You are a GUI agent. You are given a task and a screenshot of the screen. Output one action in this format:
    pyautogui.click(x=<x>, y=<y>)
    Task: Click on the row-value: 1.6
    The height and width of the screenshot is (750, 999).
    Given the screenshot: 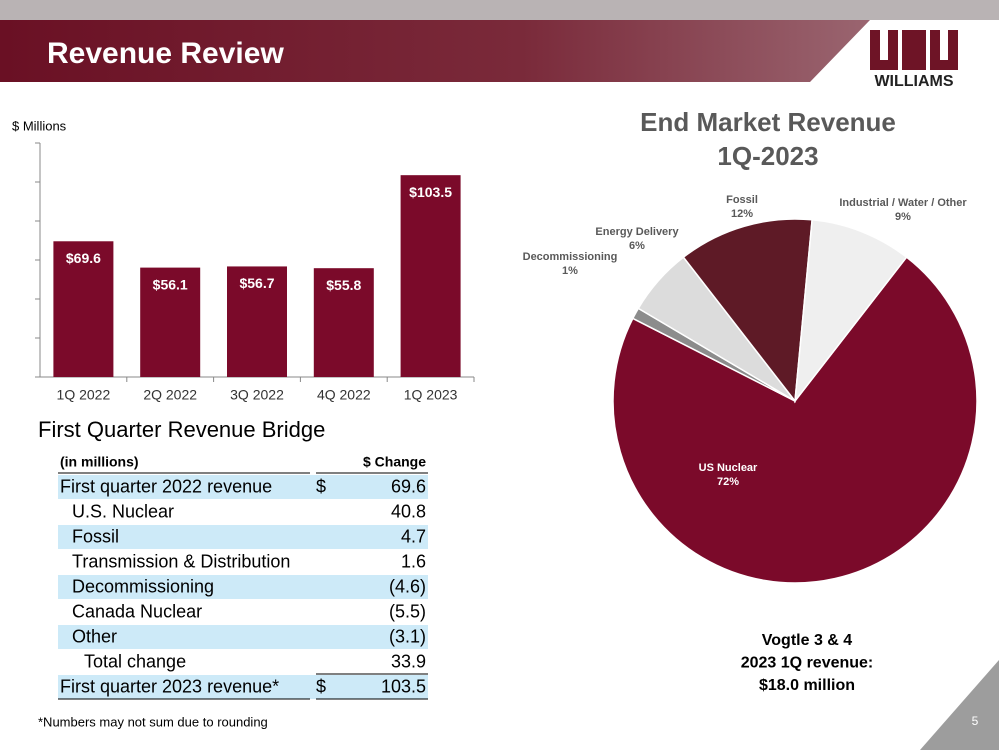 What is the action you would take?
    pyautogui.click(x=413, y=561)
    